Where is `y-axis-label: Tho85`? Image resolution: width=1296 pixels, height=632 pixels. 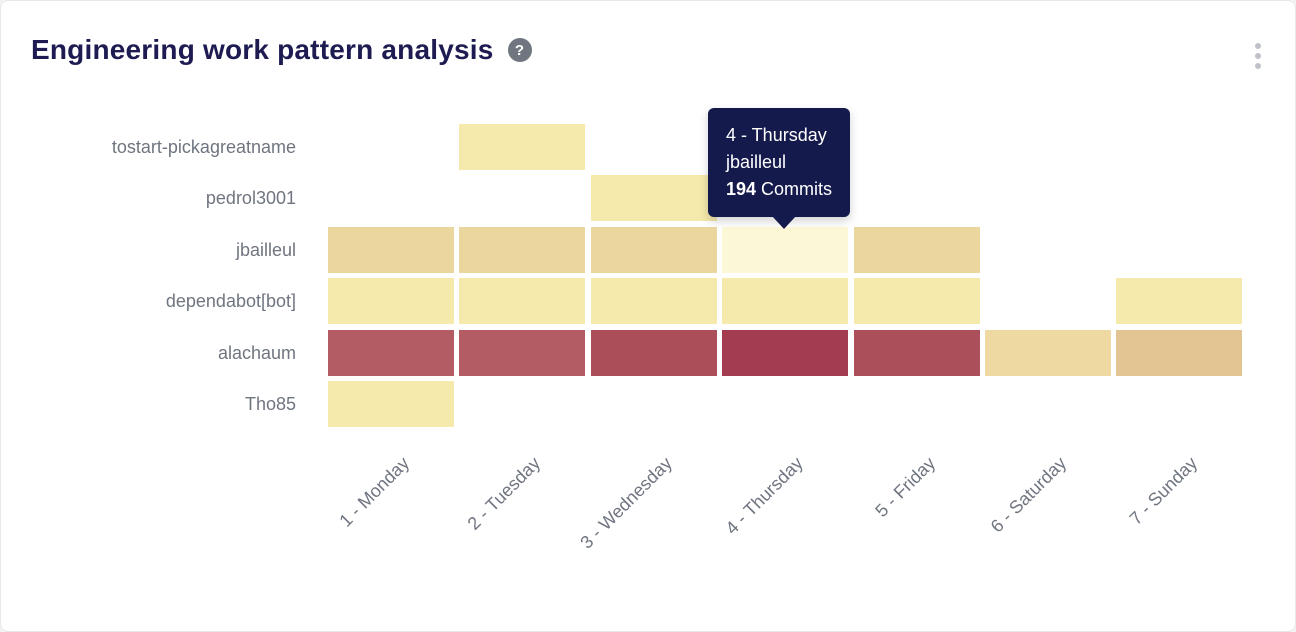
y-axis-label: Tho85 is located at coordinates (270, 404).